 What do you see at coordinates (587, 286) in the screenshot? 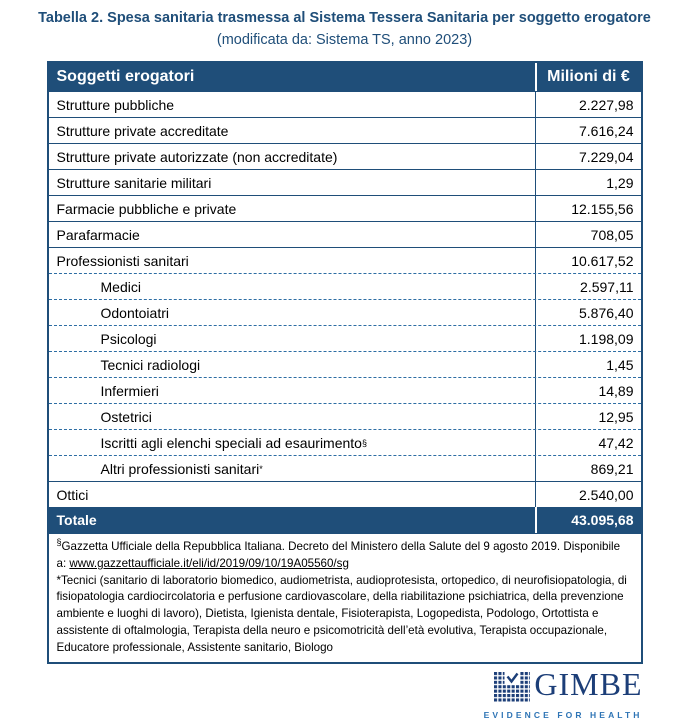
I see `row-value: 2.597,11` at bounding box center [587, 286].